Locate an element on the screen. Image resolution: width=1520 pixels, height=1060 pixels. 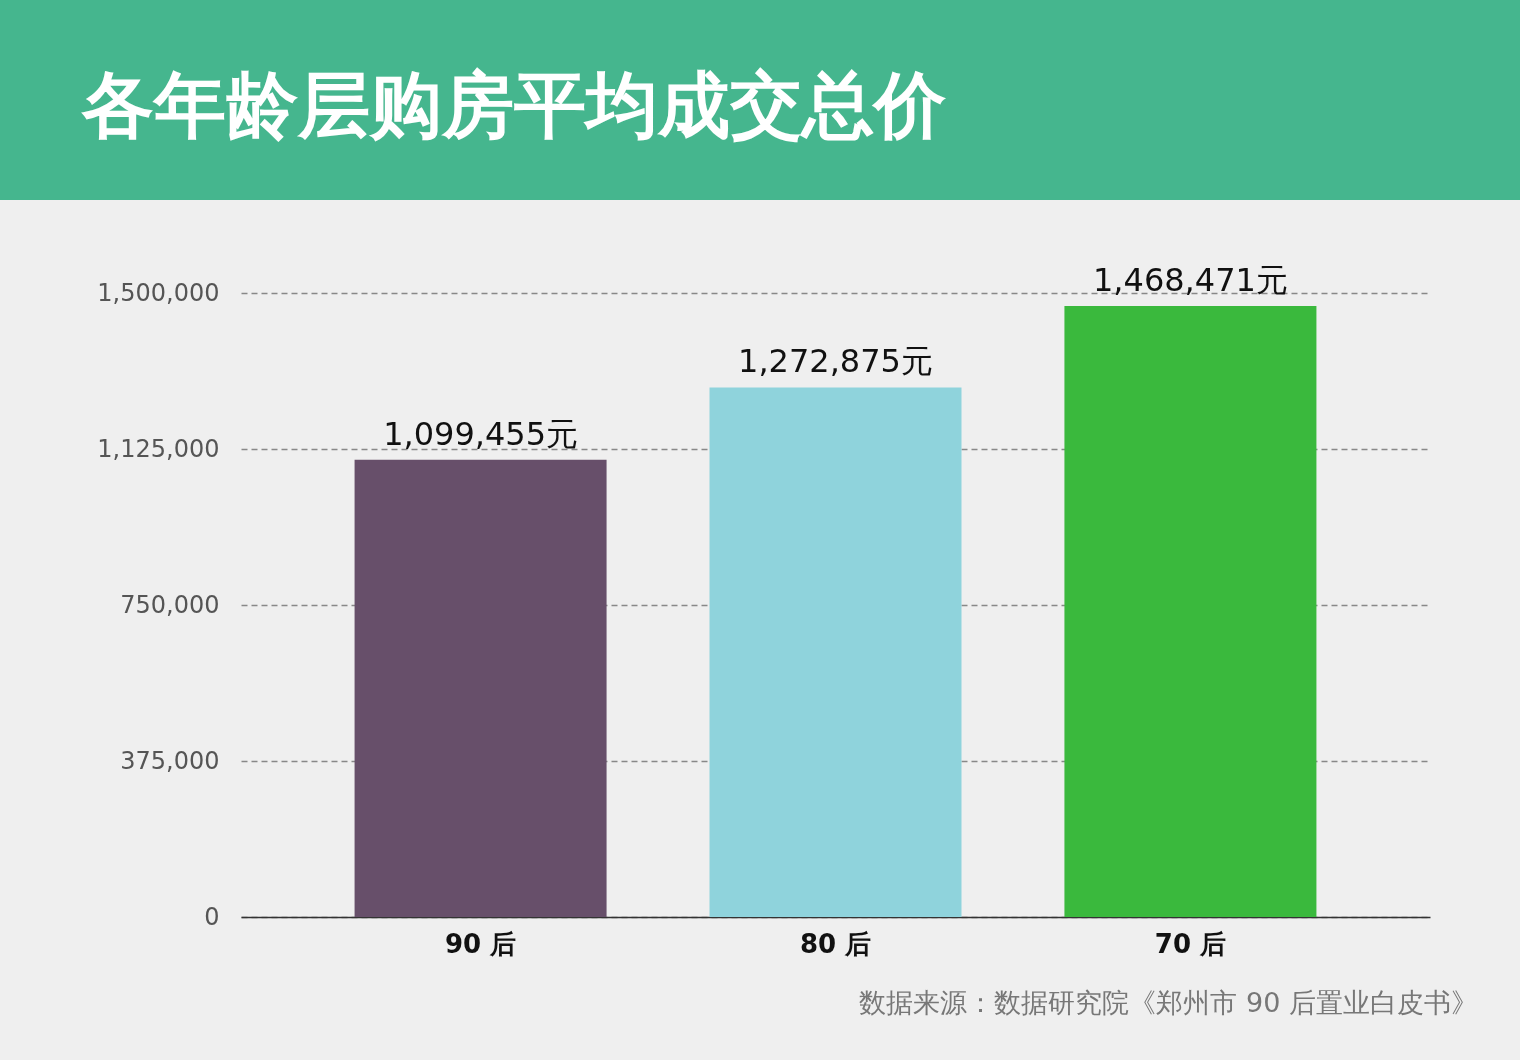
data-label: 1,468,471元 is located at coordinates (1190, 280).